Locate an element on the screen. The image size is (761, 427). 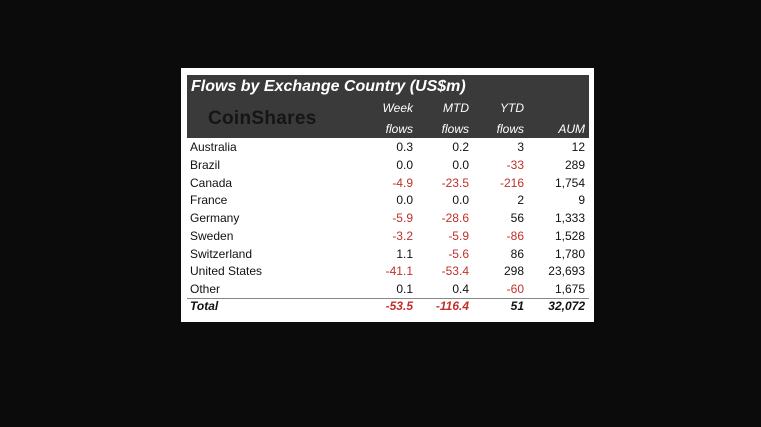
title: Flows by Exchange Country (US$m) is located at coordinates (328, 86).